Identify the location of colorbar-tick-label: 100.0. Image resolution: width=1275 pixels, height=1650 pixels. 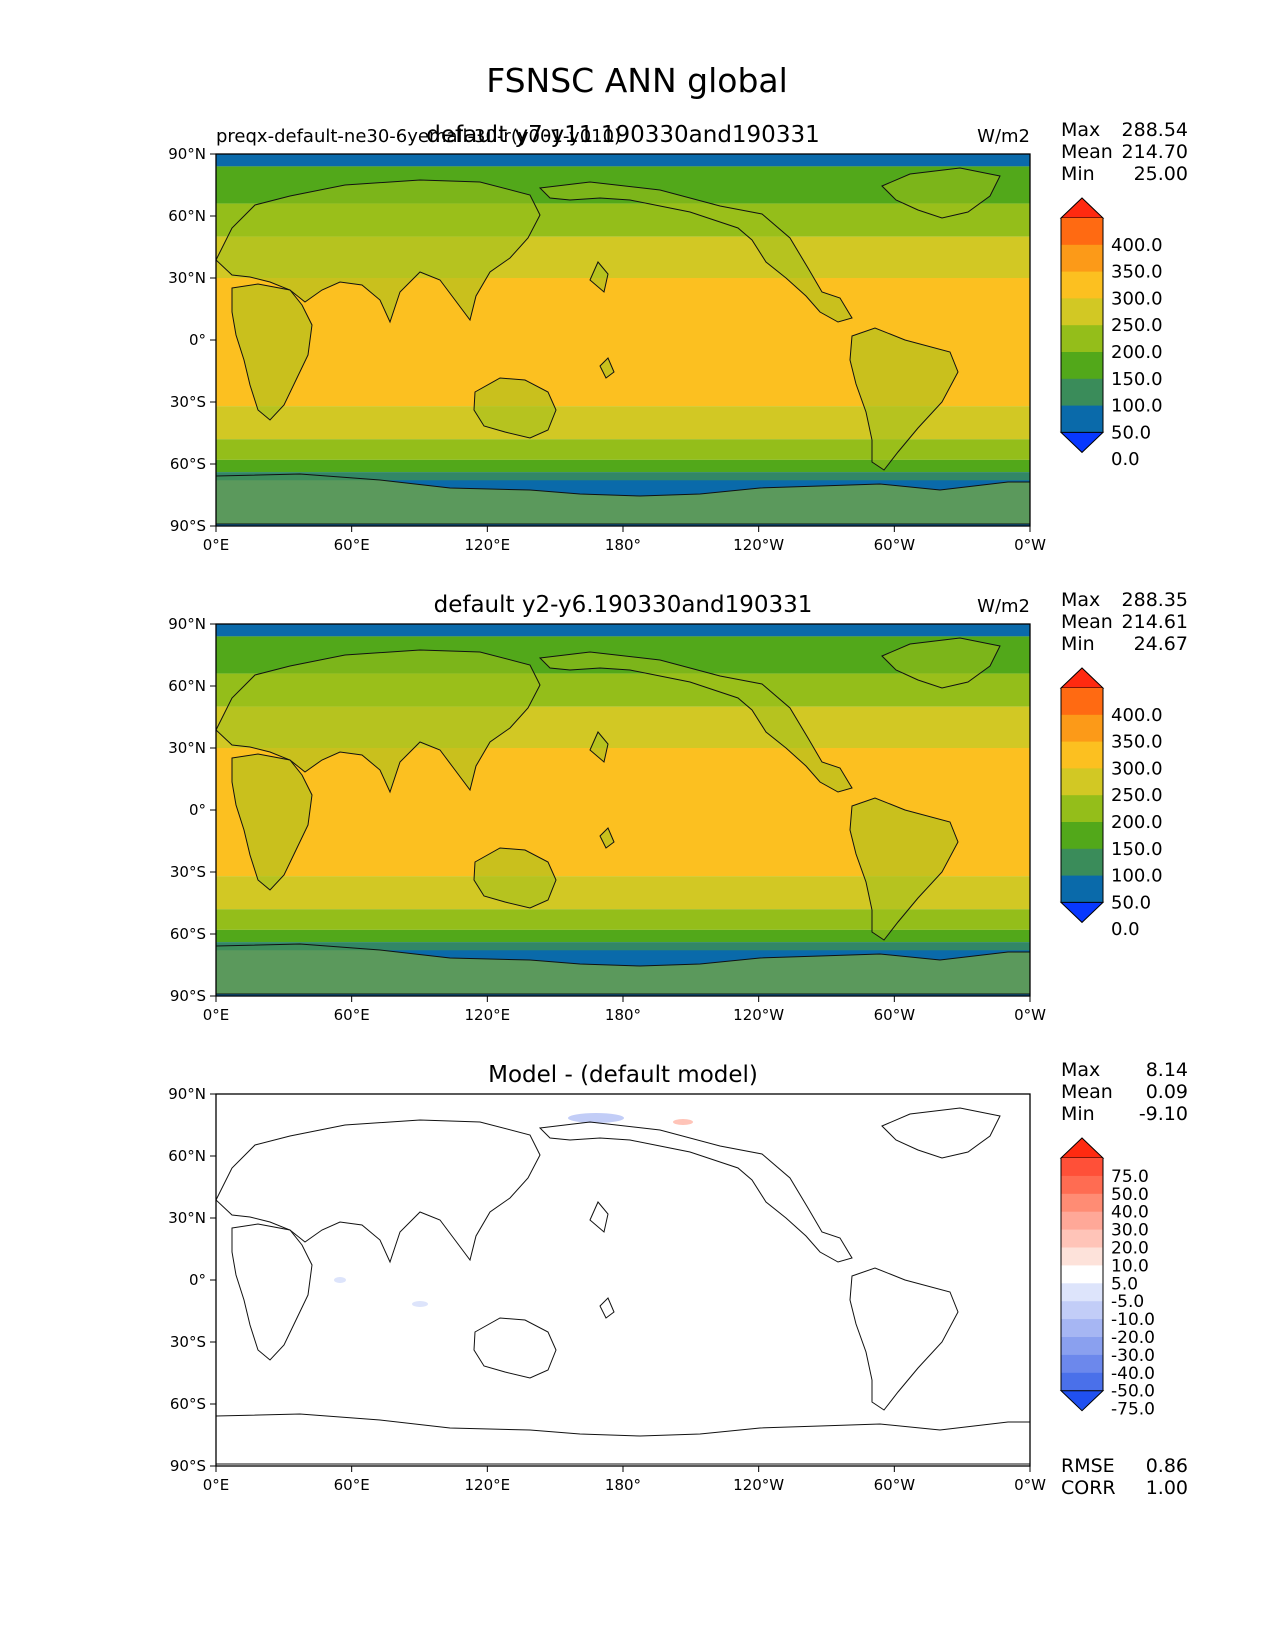
(1137, 406).